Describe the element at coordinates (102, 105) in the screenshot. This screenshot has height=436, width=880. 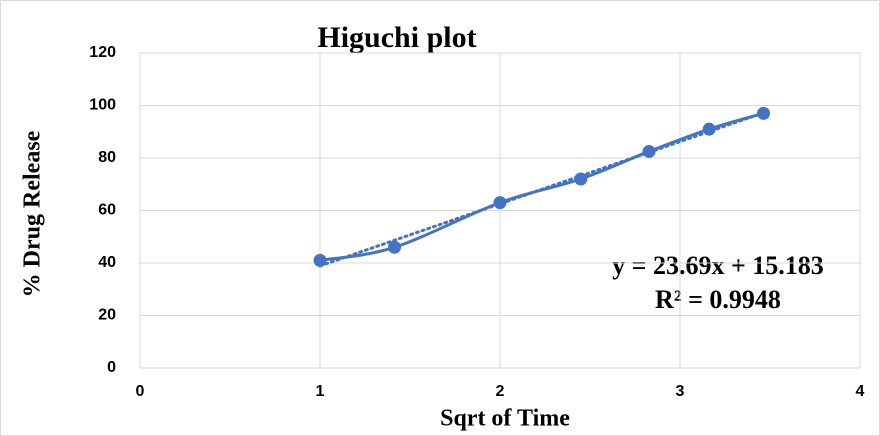
I see `y-tick-label: 100` at that location.